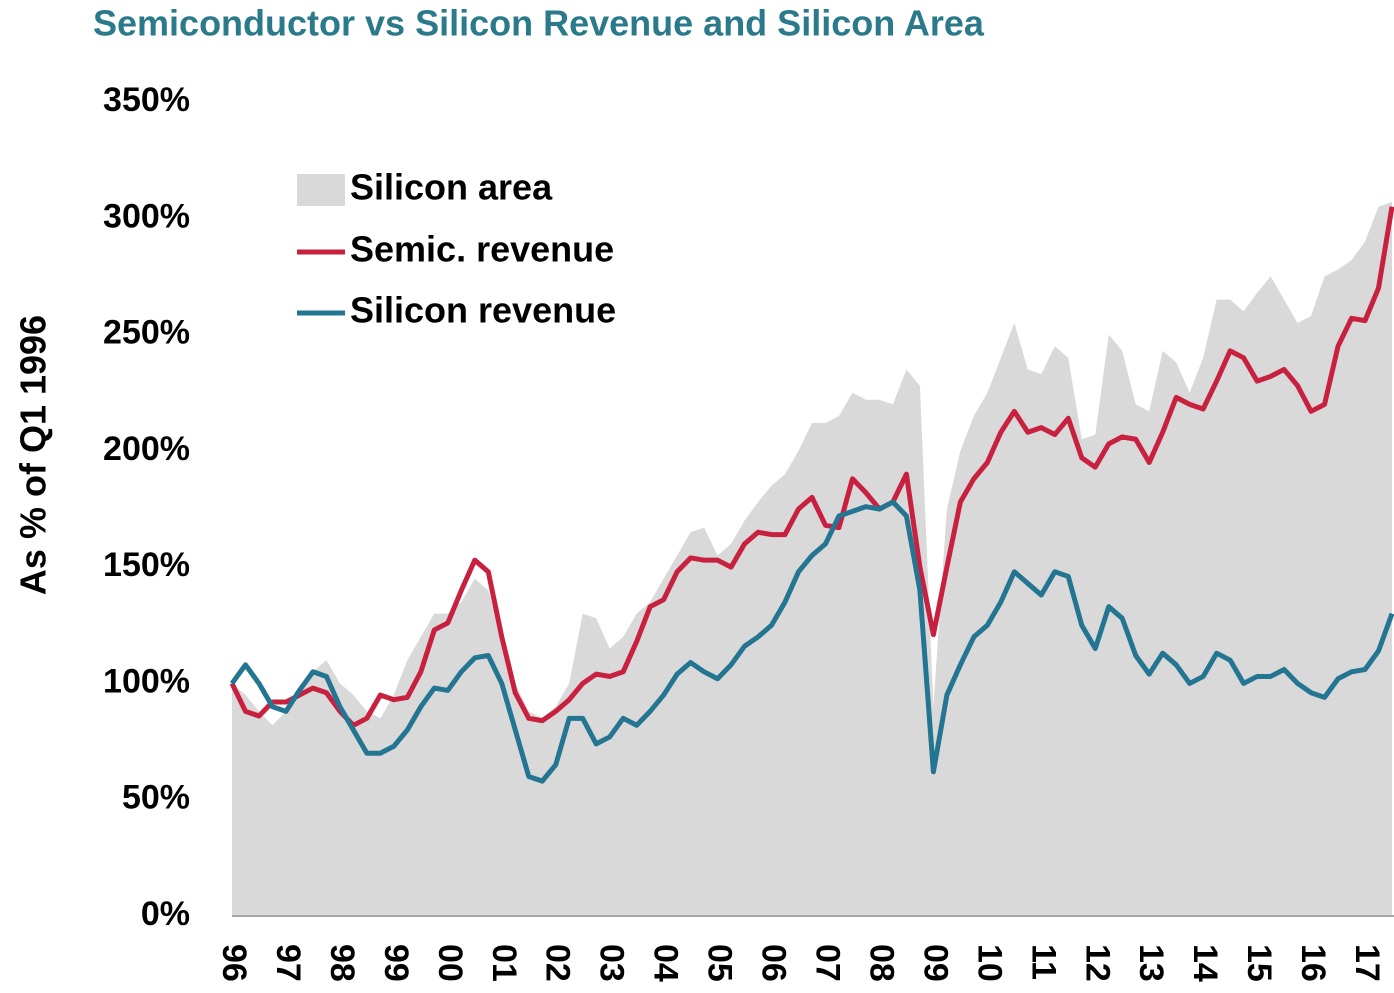 This screenshot has height=993, width=1394. I want to click on x-tick-label: 06, so click(774, 963).